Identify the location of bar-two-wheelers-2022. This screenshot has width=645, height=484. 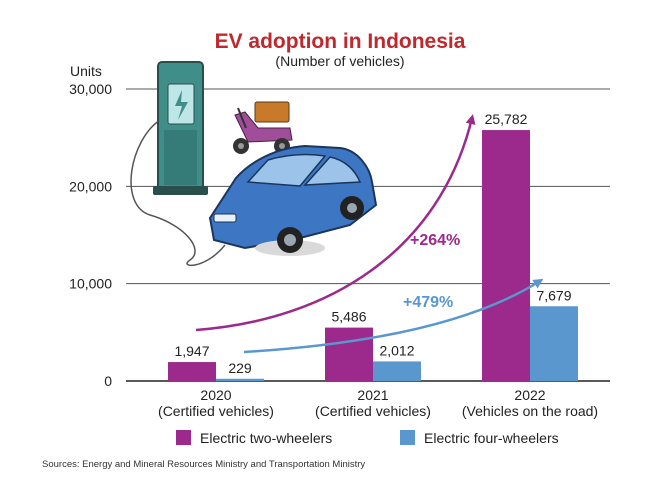
(506, 255).